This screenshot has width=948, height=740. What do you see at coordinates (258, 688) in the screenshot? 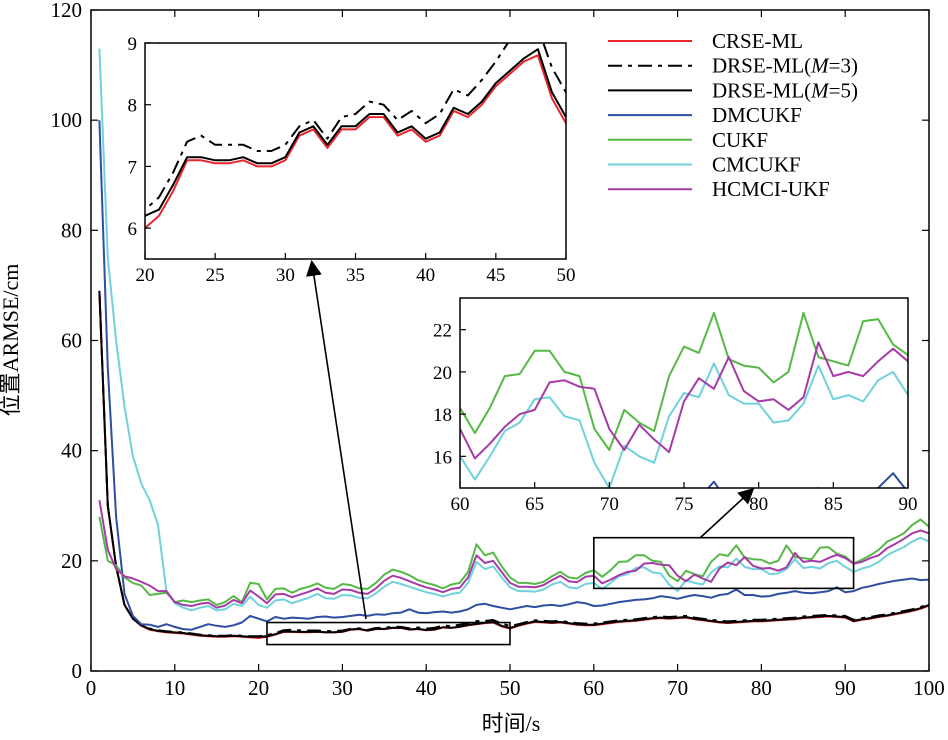
I see `x-tick-label: 20` at bounding box center [258, 688].